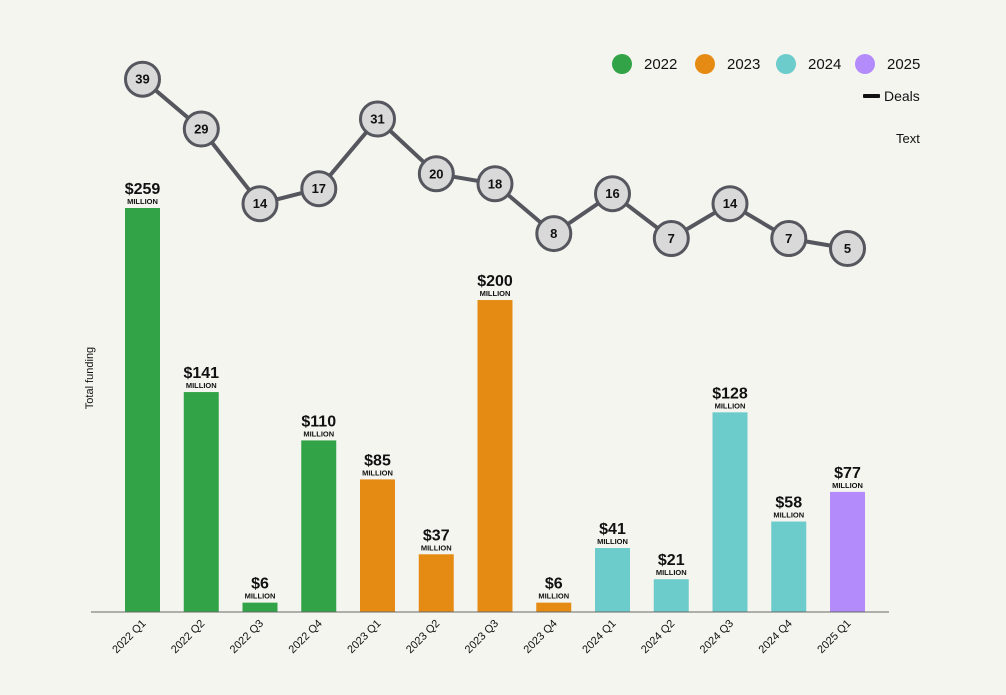  What do you see at coordinates (364, 637) in the screenshot?
I see `x-tick-label: 2023 Q1` at bounding box center [364, 637].